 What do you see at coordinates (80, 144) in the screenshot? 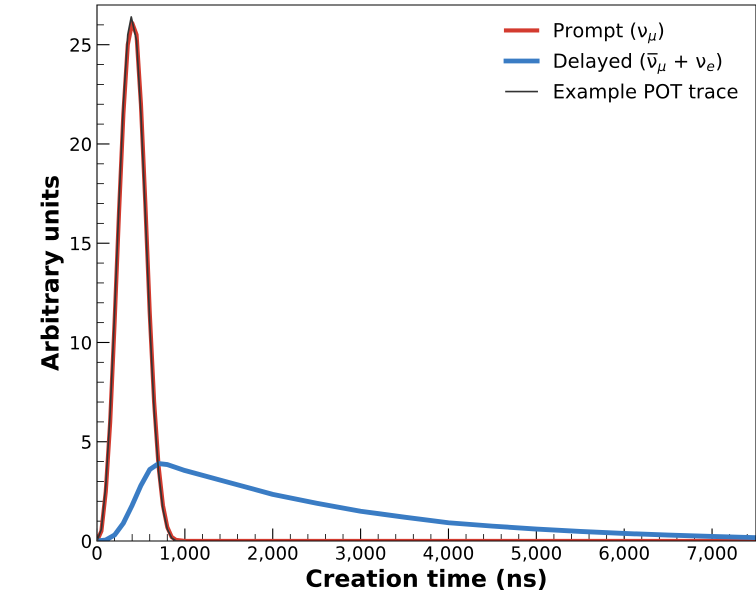
I see `y-tick-label: 20` at bounding box center [80, 144].